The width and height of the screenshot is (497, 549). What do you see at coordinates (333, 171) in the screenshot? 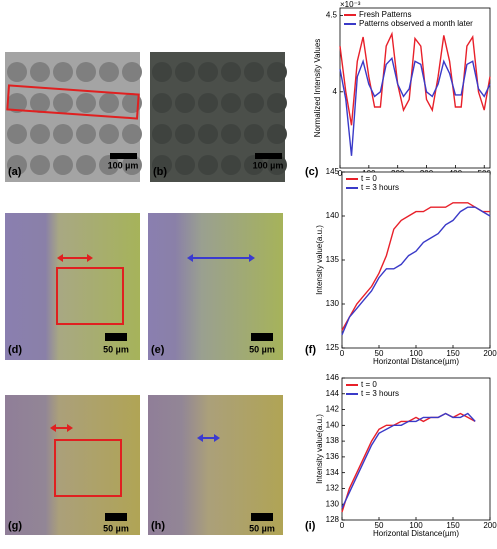
I see `y-tick-label: 145` at bounding box center [333, 171].